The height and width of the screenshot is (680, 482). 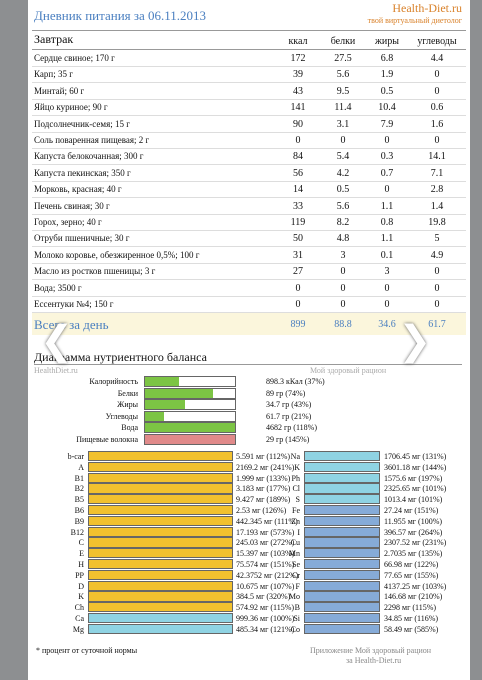 What do you see at coordinates (387, 108) in the screenshot?
I see `food-value: 10.4` at bounding box center [387, 108].